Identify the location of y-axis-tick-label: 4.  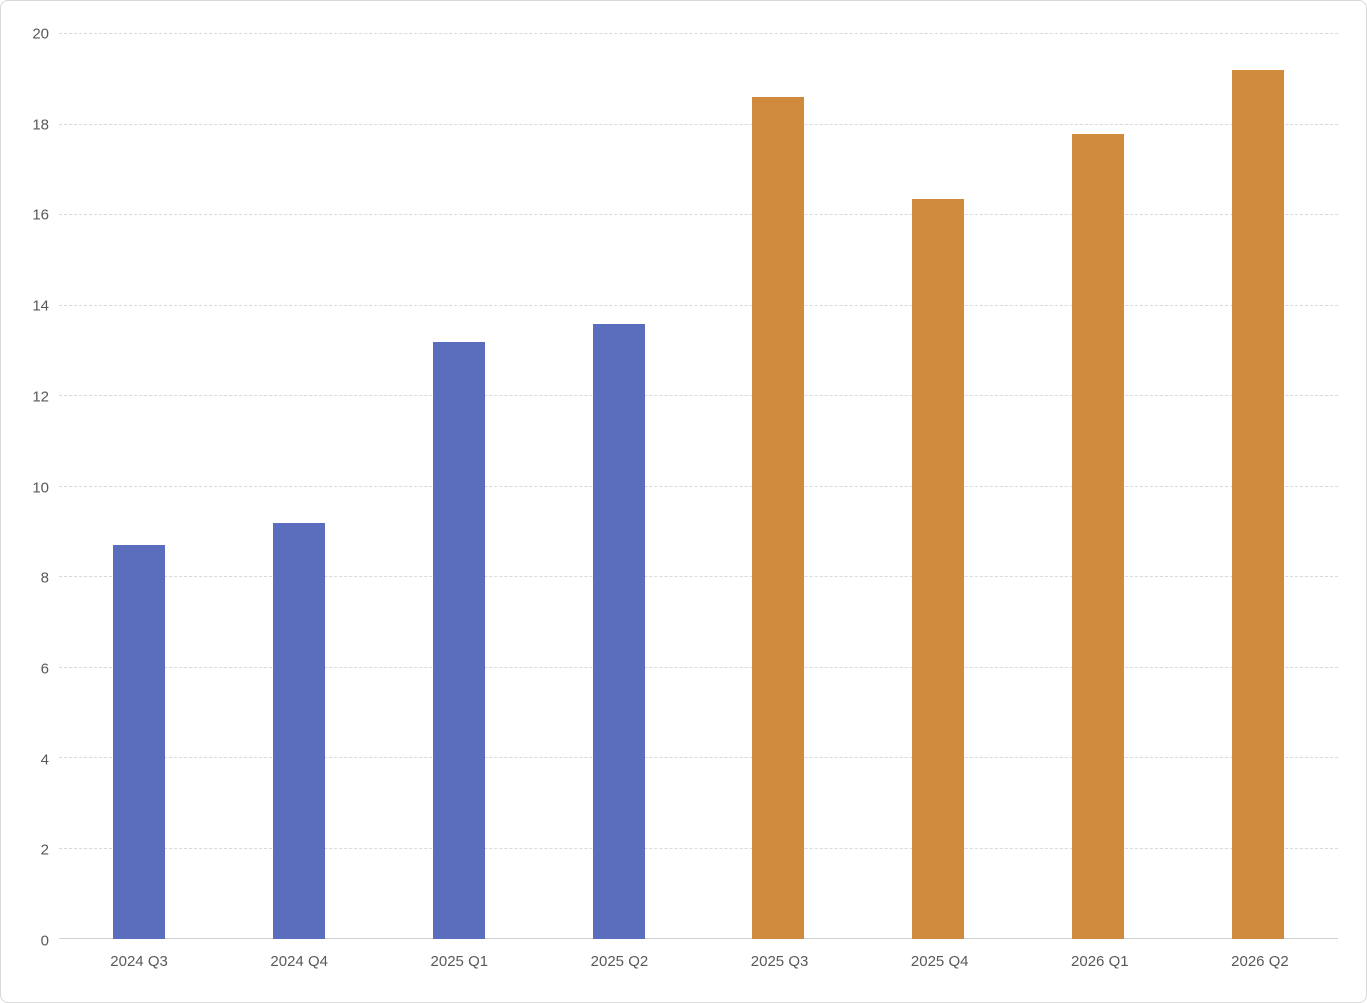
(44, 760).